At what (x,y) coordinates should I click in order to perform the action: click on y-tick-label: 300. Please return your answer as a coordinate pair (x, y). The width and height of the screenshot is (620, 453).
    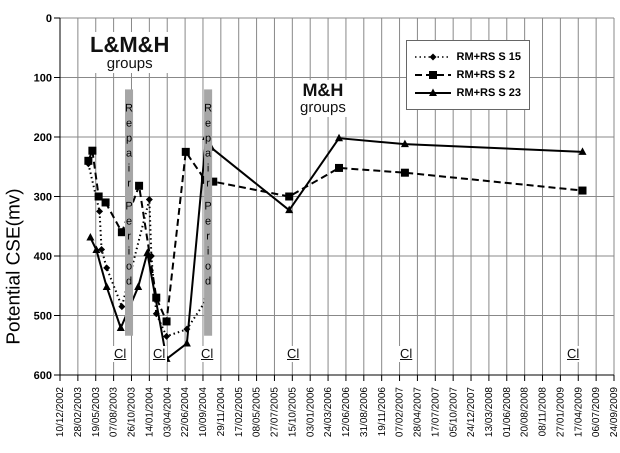
    Looking at the image, I should click on (43, 197).